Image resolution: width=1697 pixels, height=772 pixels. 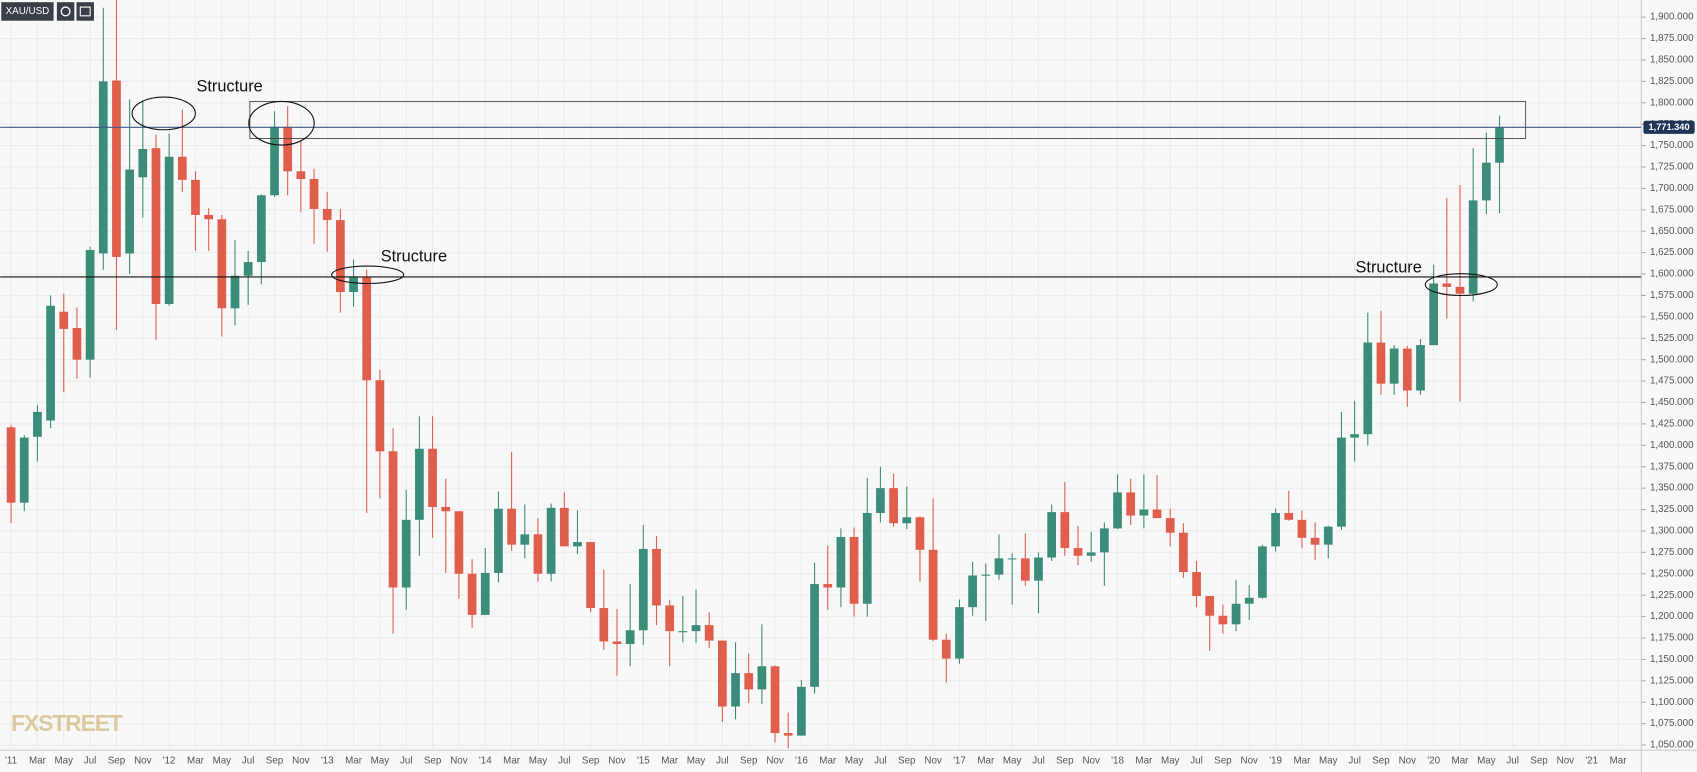 I want to click on y-tick-label: 1,250.000, so click(x=1672, y=573).